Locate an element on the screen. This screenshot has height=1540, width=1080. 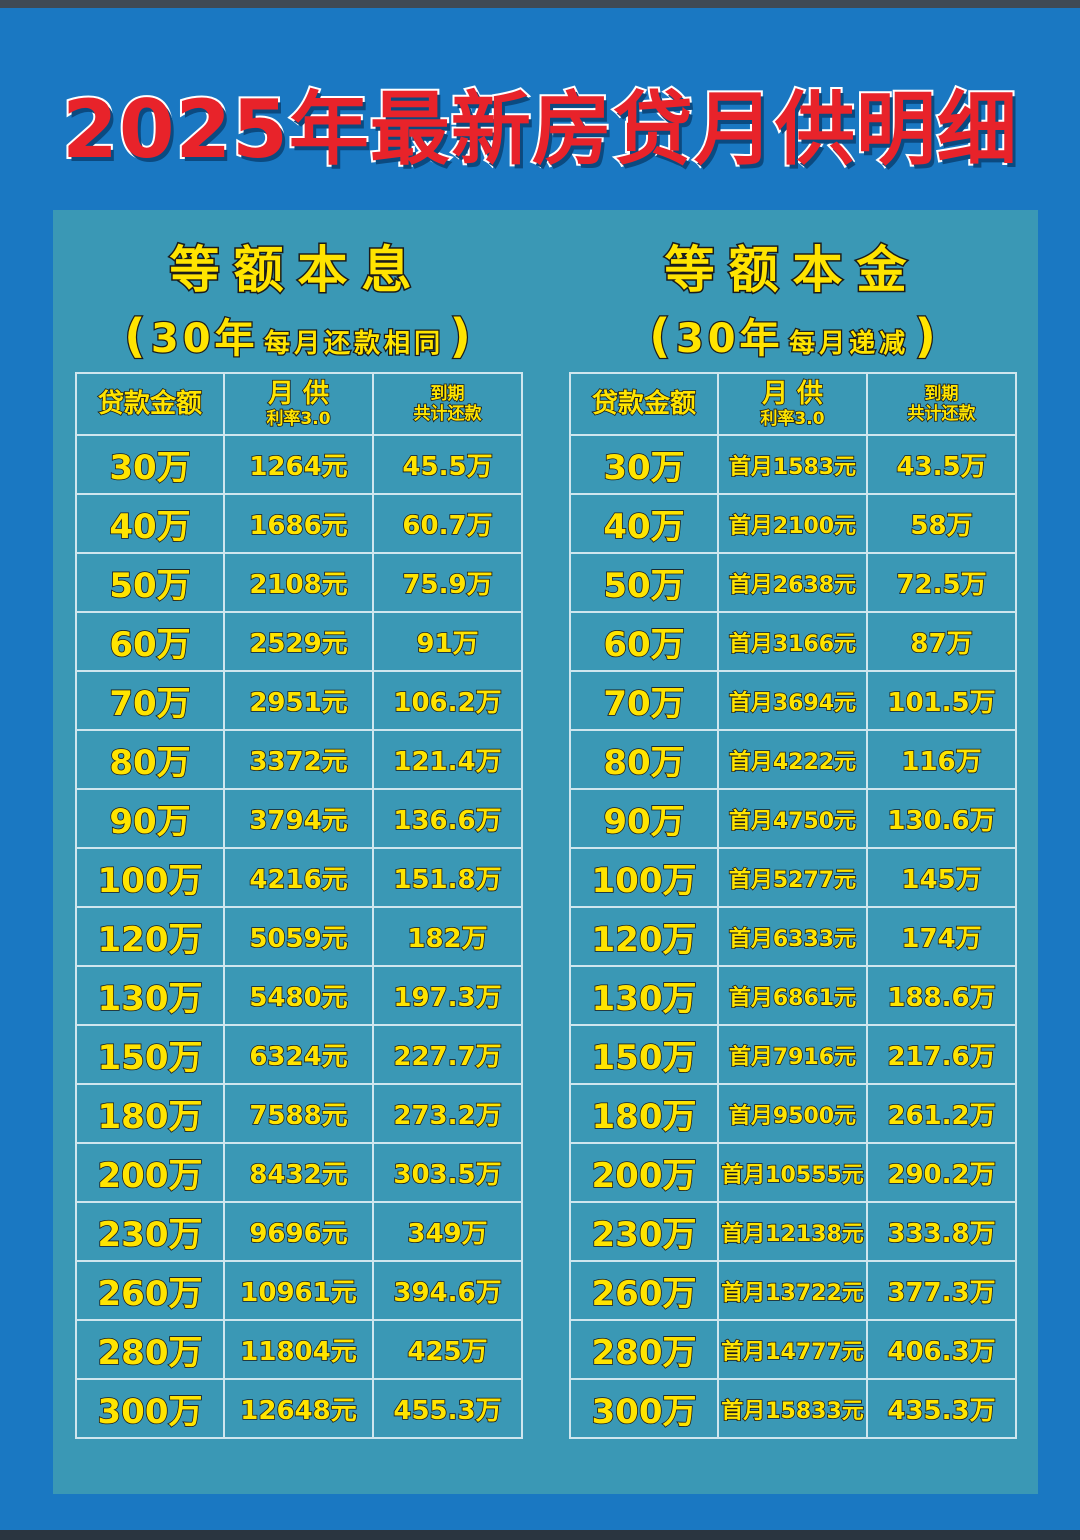
total-repayment-cell: 91万 is located at coordinates (447, 641).